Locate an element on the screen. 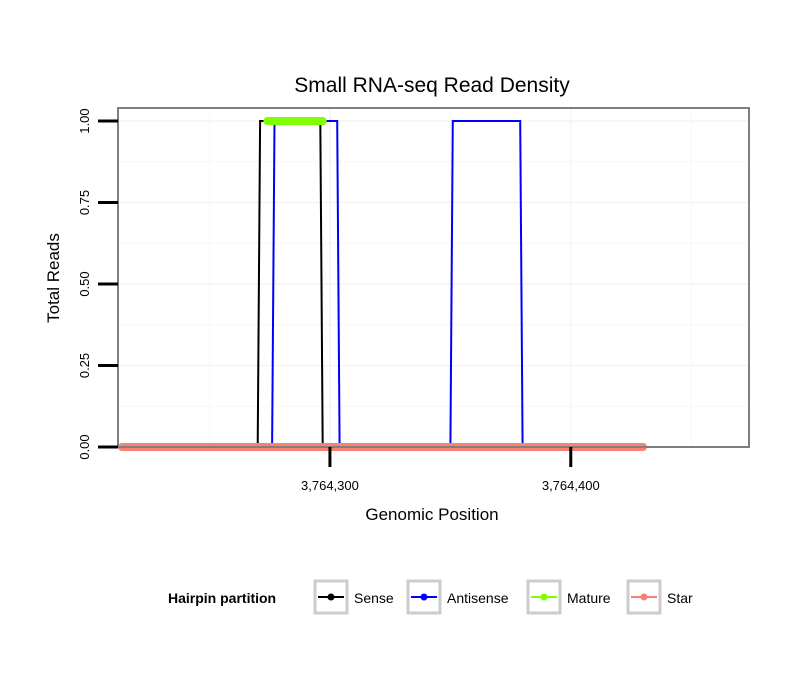 The image size is (810, 690). y-axis: 0.00 0.25 0.50 0.75 1.00 is located at coordinates (97, 284).